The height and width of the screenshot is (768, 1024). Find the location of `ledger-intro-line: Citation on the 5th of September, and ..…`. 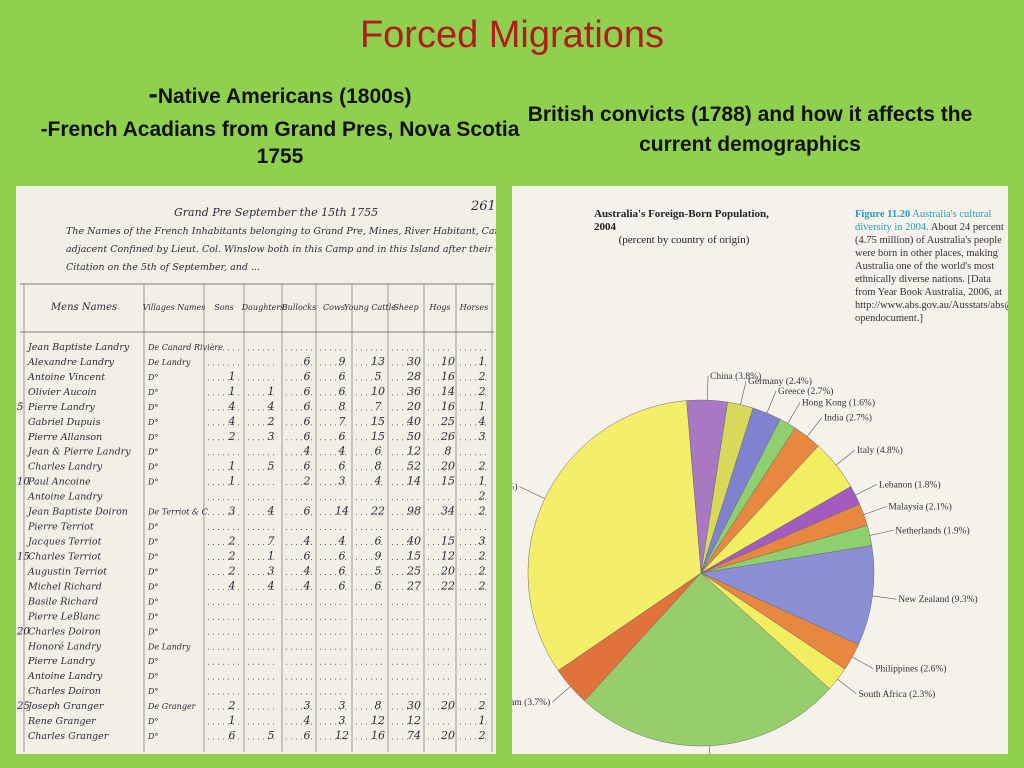

ledger-intro-line: Citation on the 5th of September, and ..… is located at coordinates (163, 267).